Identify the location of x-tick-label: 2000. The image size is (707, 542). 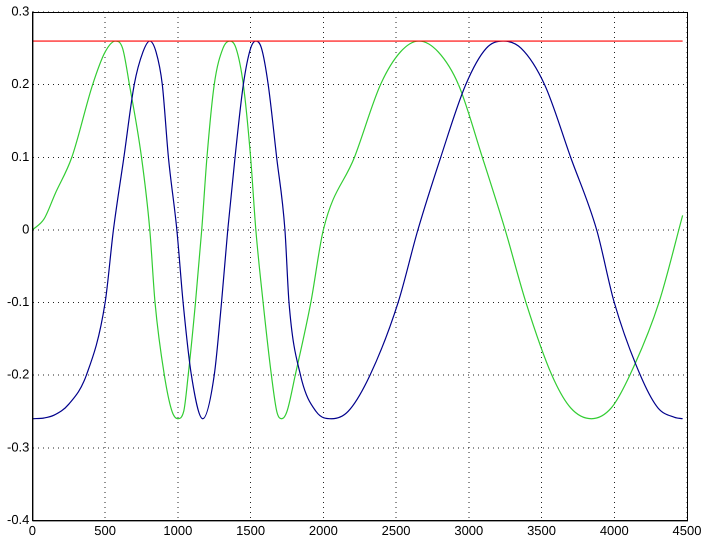
(323, 530).